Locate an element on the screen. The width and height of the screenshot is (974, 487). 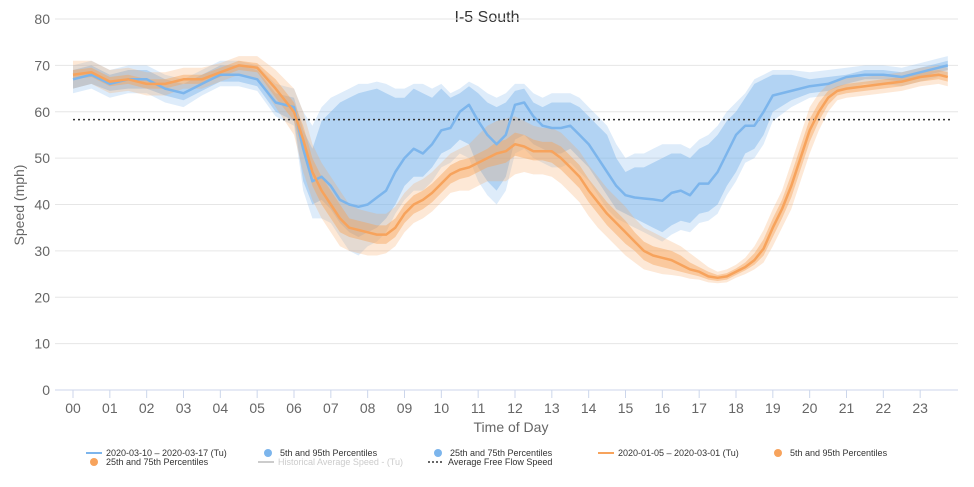
x-tick-label: 22 is located at coordinates (884, 408).